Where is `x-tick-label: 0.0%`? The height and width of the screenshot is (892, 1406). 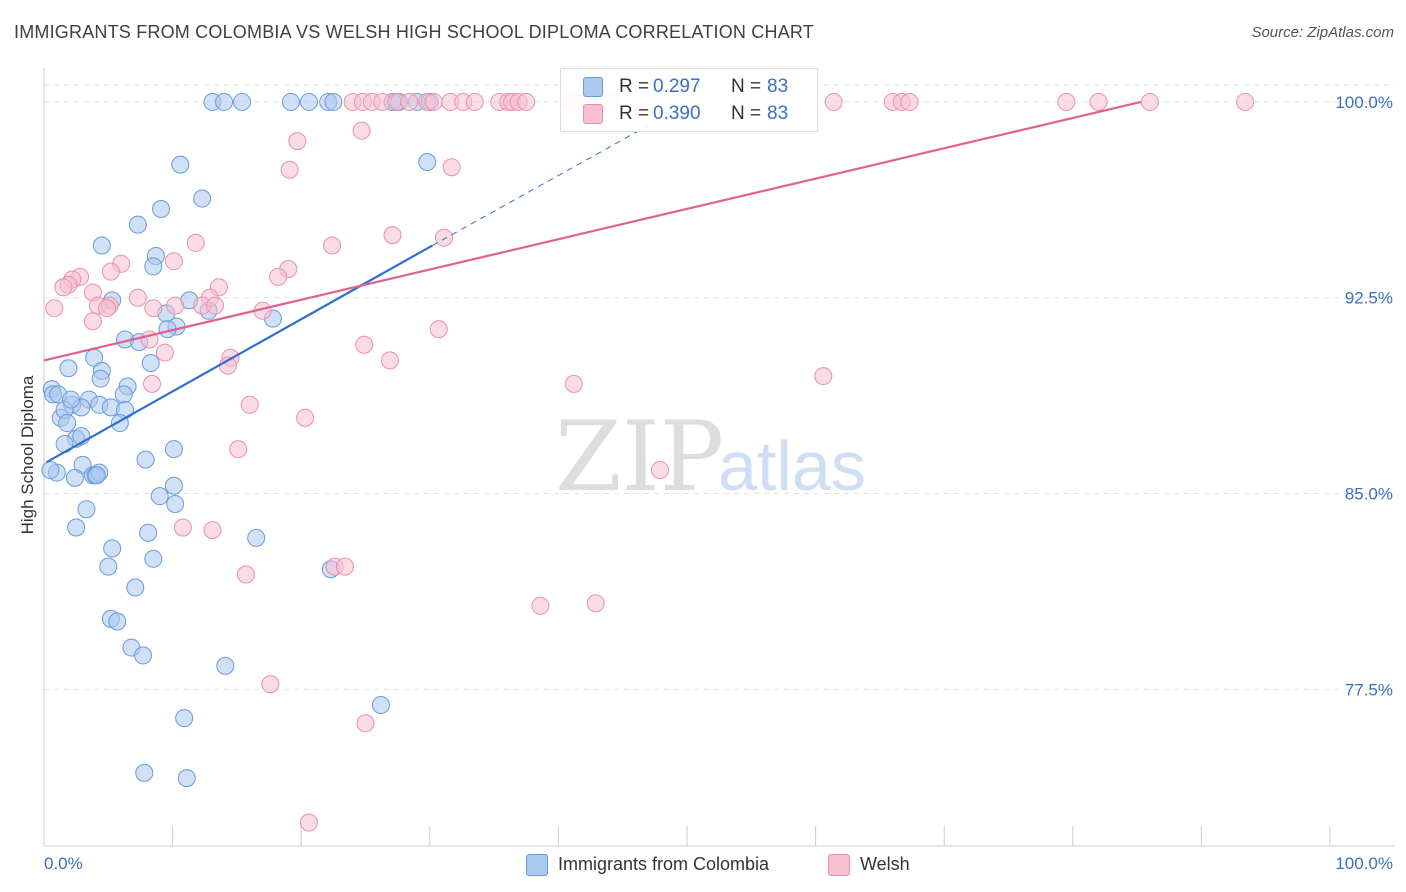 x-tick-label: 0.0% is located at coordinates (63, 863).